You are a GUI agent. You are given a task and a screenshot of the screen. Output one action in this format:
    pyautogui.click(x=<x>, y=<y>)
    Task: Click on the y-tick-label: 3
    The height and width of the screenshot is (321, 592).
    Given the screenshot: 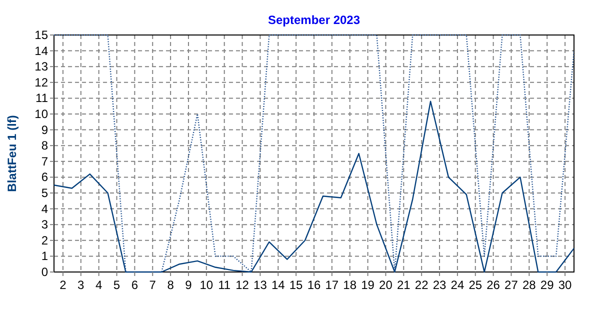 What is the action you would take?
    pyautogui.click(x=44, y=225)
    